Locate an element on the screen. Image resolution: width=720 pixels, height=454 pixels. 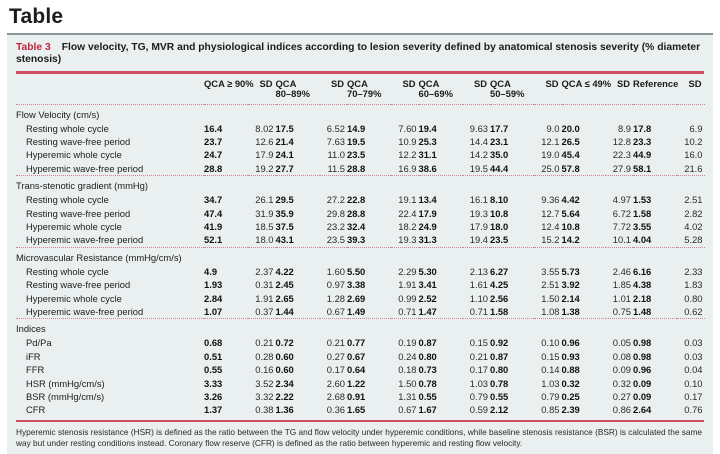
section-header: Flow Velocity (cm/s) is located at coordinates (360, 112).